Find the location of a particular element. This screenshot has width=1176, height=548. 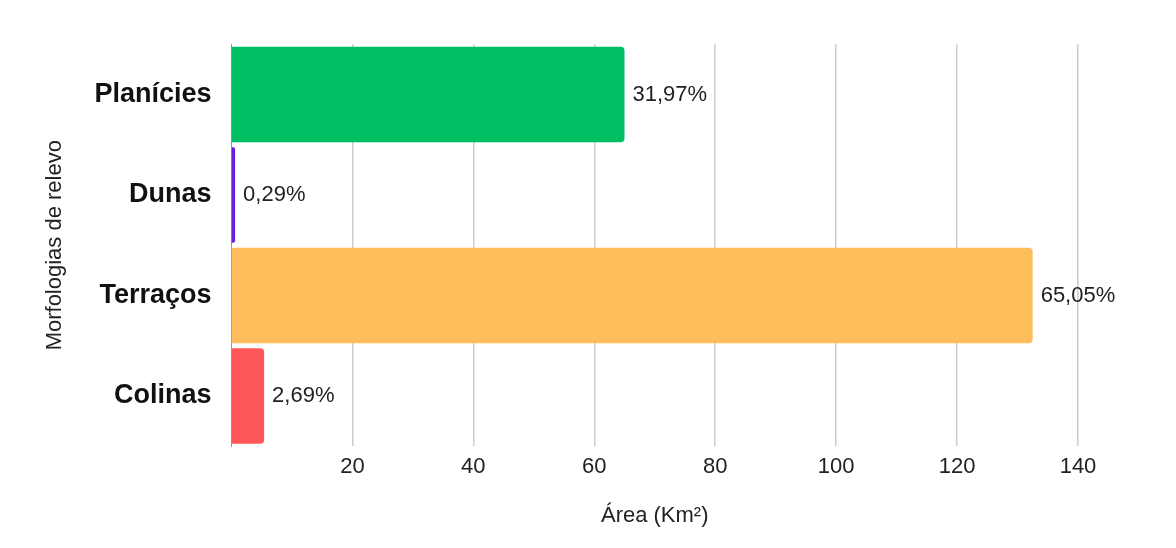

y-tick-label: Colinas is located at coordinates (162, 394).